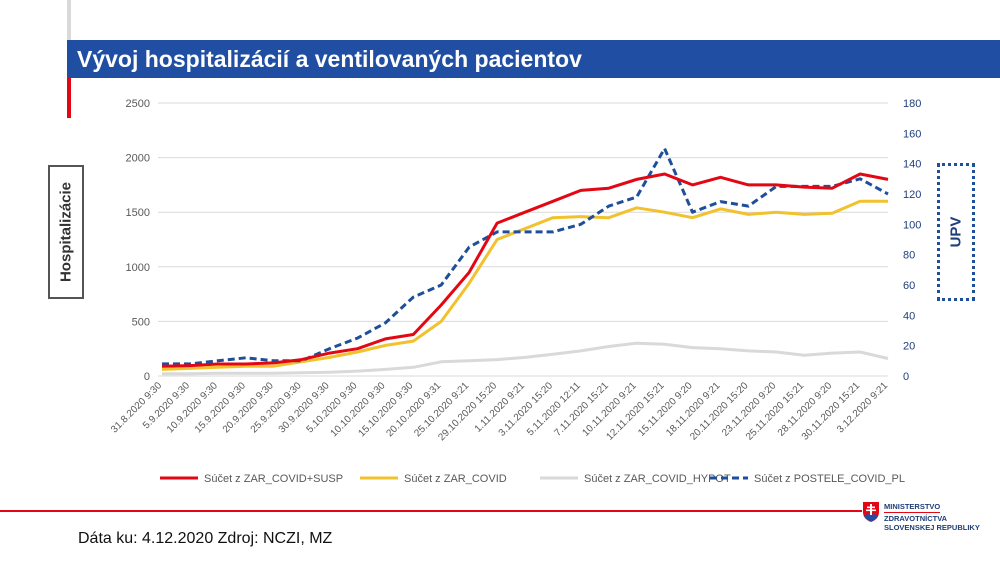  What do you see at coordinates (138, 159) in the screenshot?
I see `left-tick-label: 2000` at bounding box center [138, 159].